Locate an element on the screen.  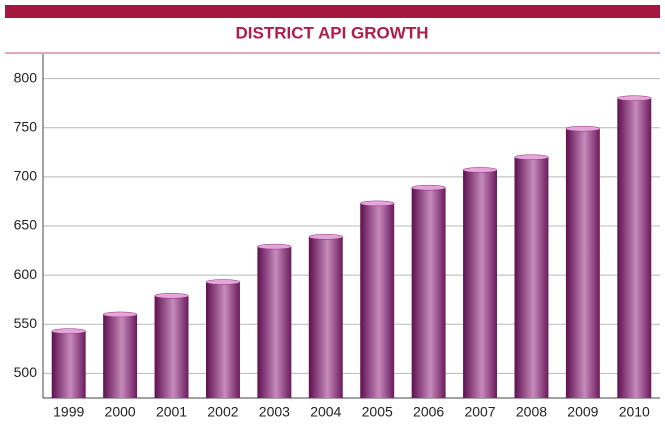
x-tick-label: 2005 is located at coordinates (377, 412).